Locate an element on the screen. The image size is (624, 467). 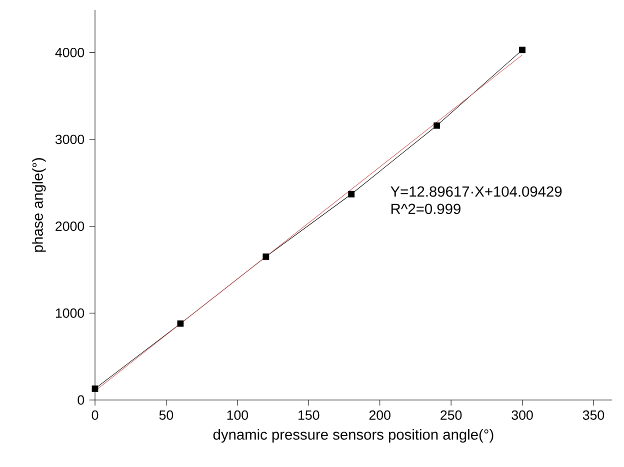
y-tick-label: 4000 is located at coordinates (69, 53).